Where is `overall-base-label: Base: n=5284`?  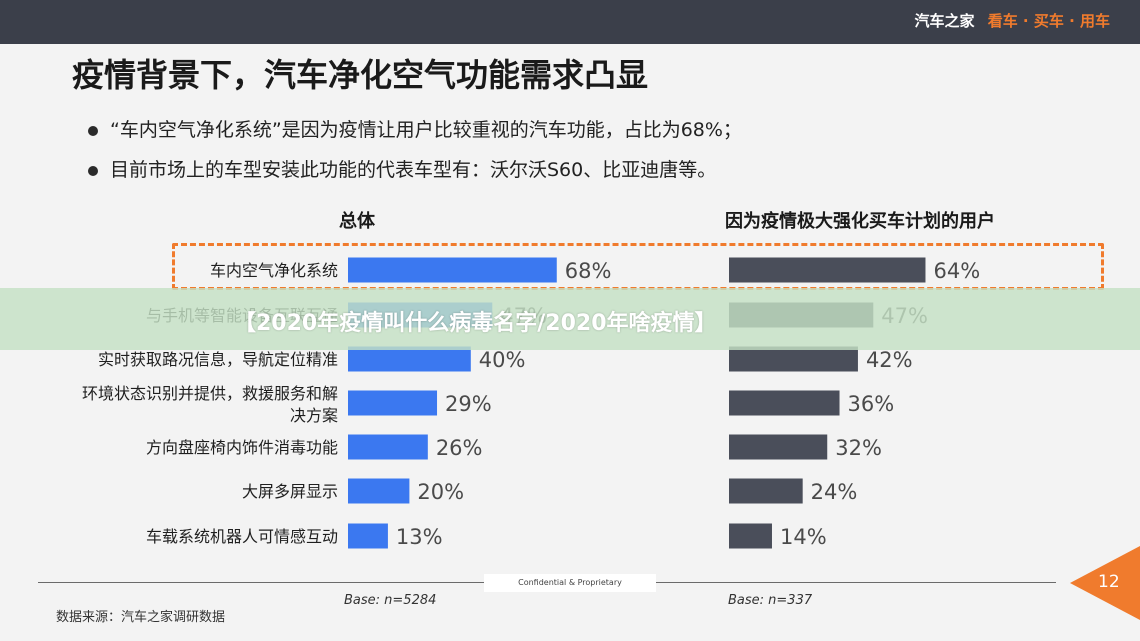 overall-base-label: Base: n=5284 is located at coordinates (390, 600).